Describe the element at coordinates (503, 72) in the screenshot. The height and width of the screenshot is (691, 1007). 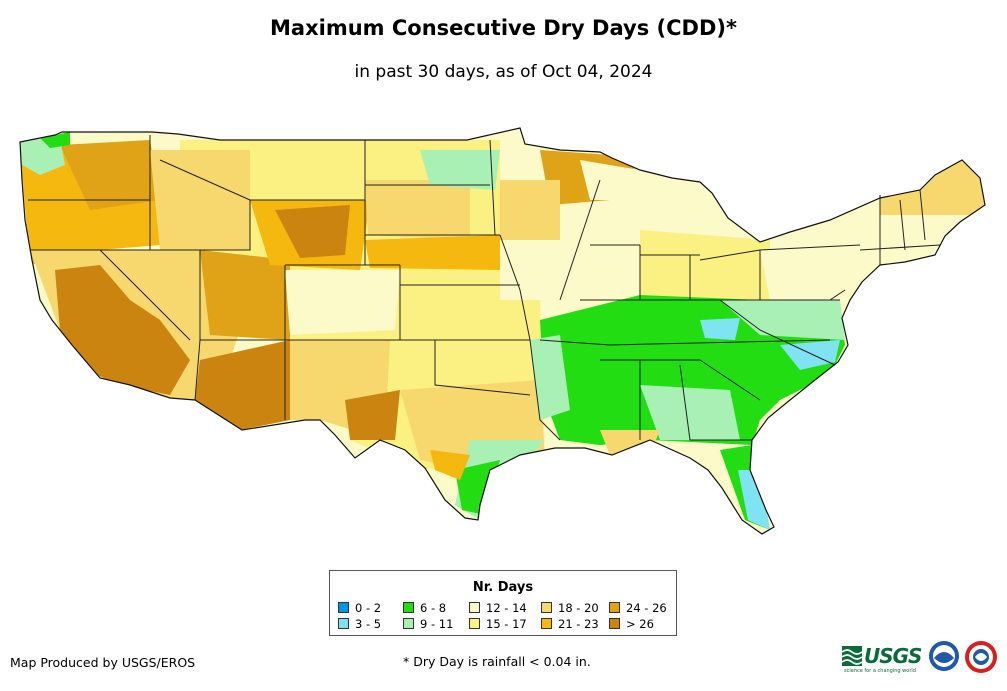
I see `map-subtitle: in past 30 days, as of Oct 04, 2024` at that location.